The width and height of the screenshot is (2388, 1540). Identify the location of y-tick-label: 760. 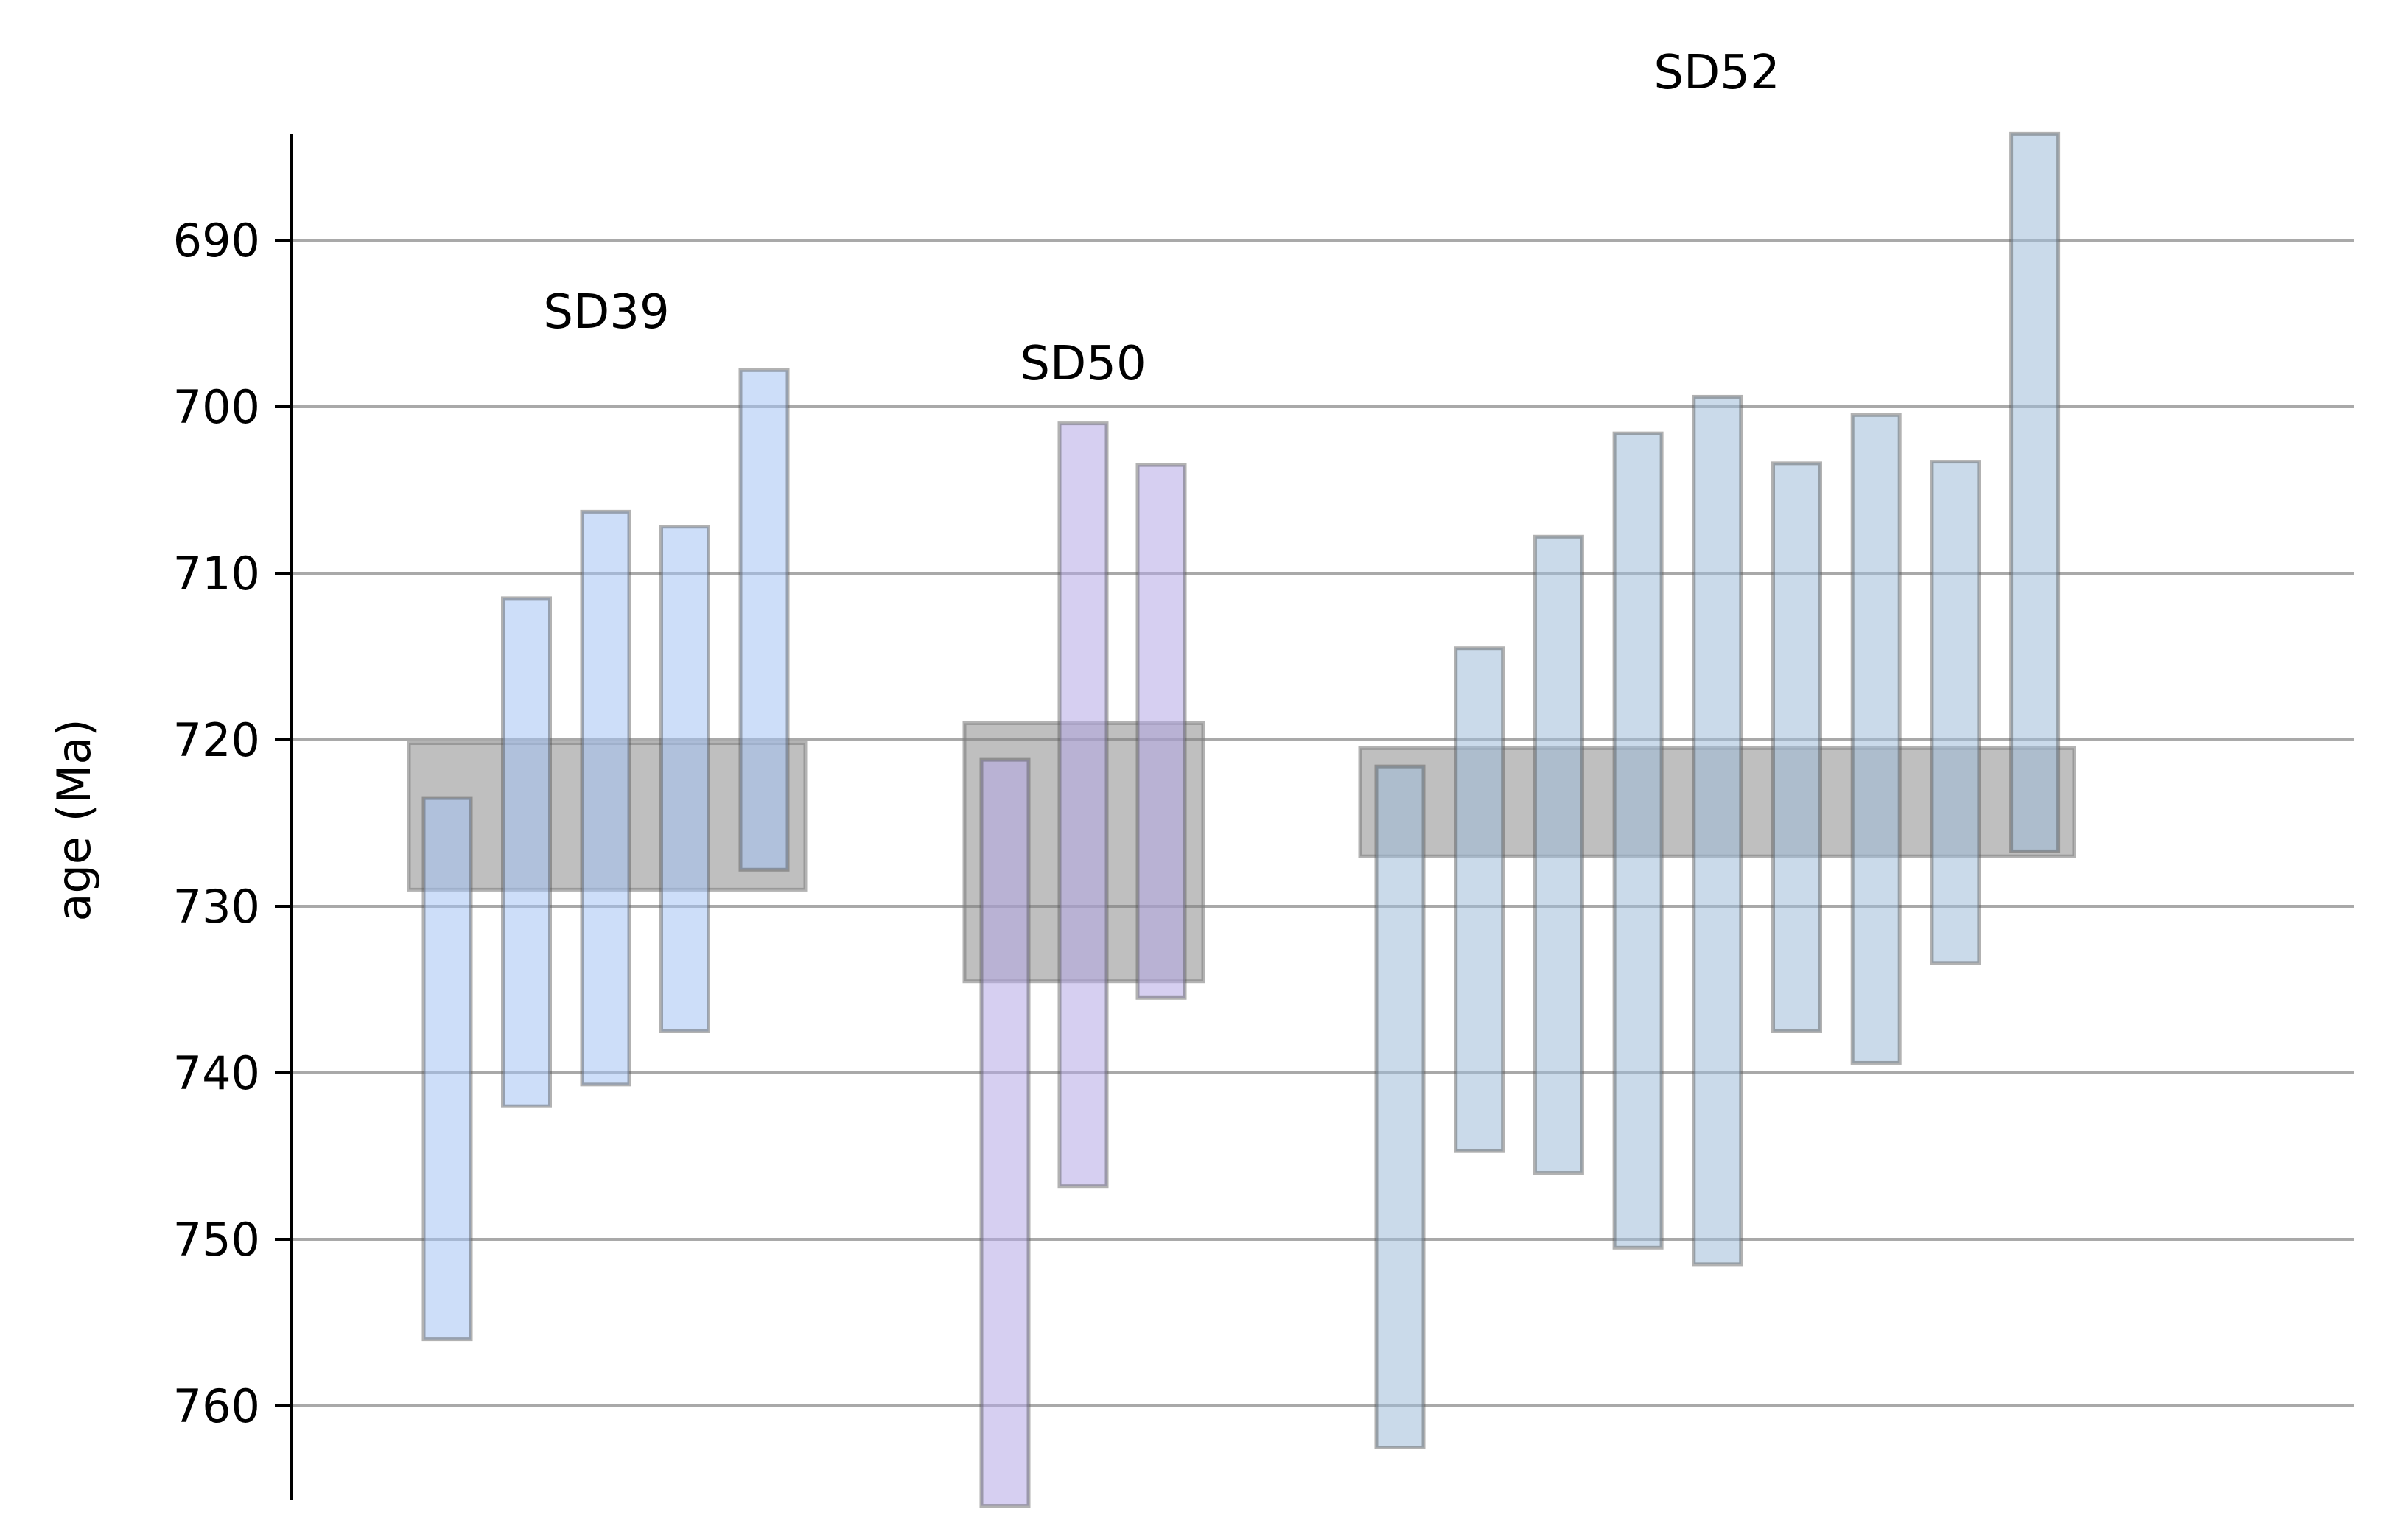
(216, 1406).